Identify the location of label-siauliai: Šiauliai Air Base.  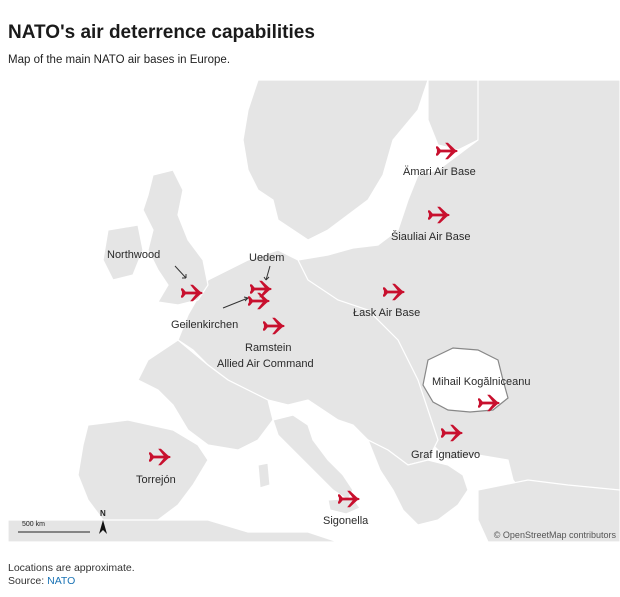
(431, 236).